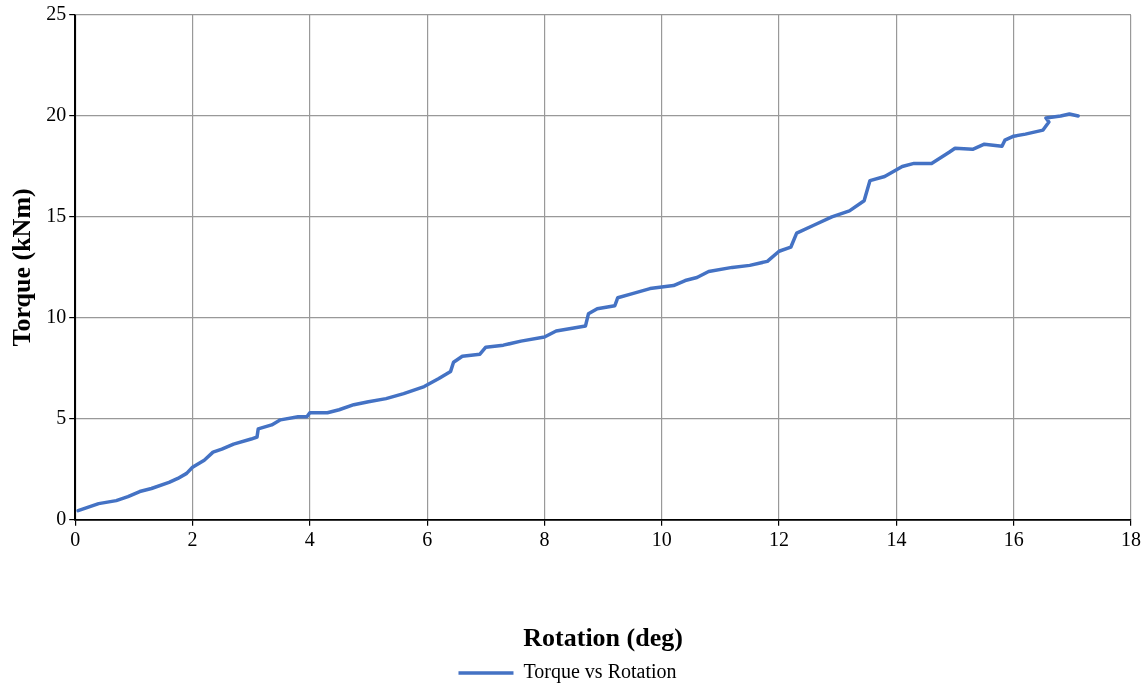 The height and width of the screenshot is (695, 1145). What do you see at coordinates (56, 215) in the screenshot?
I see `y-tick-label: 15` at bounding box center [56, 215].